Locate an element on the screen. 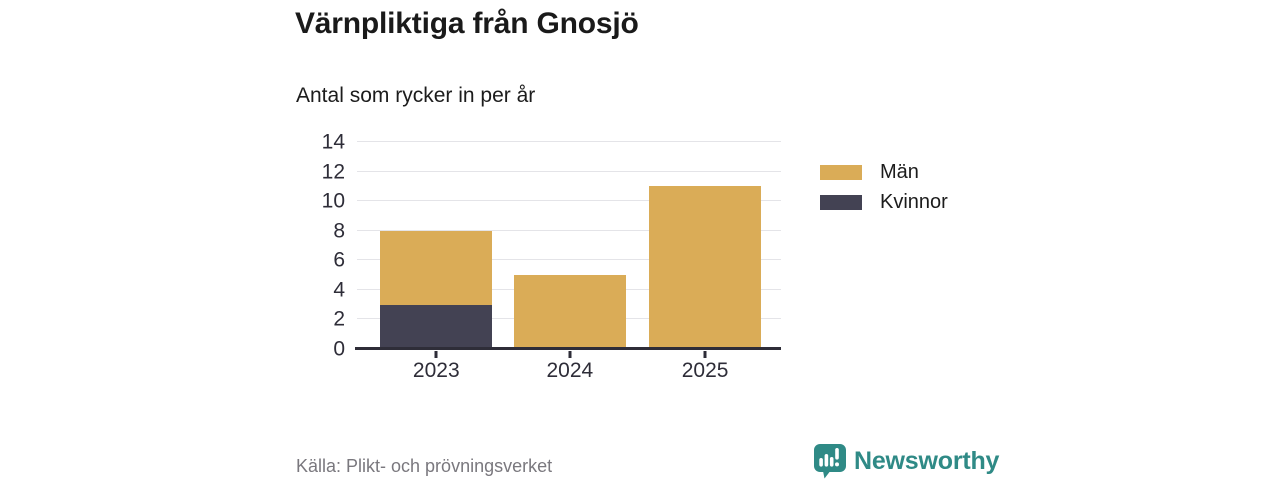 The width and height of the screenshot is (1280, 480). y-axis-tick-label: 2 is located at coordinates (339, 319).